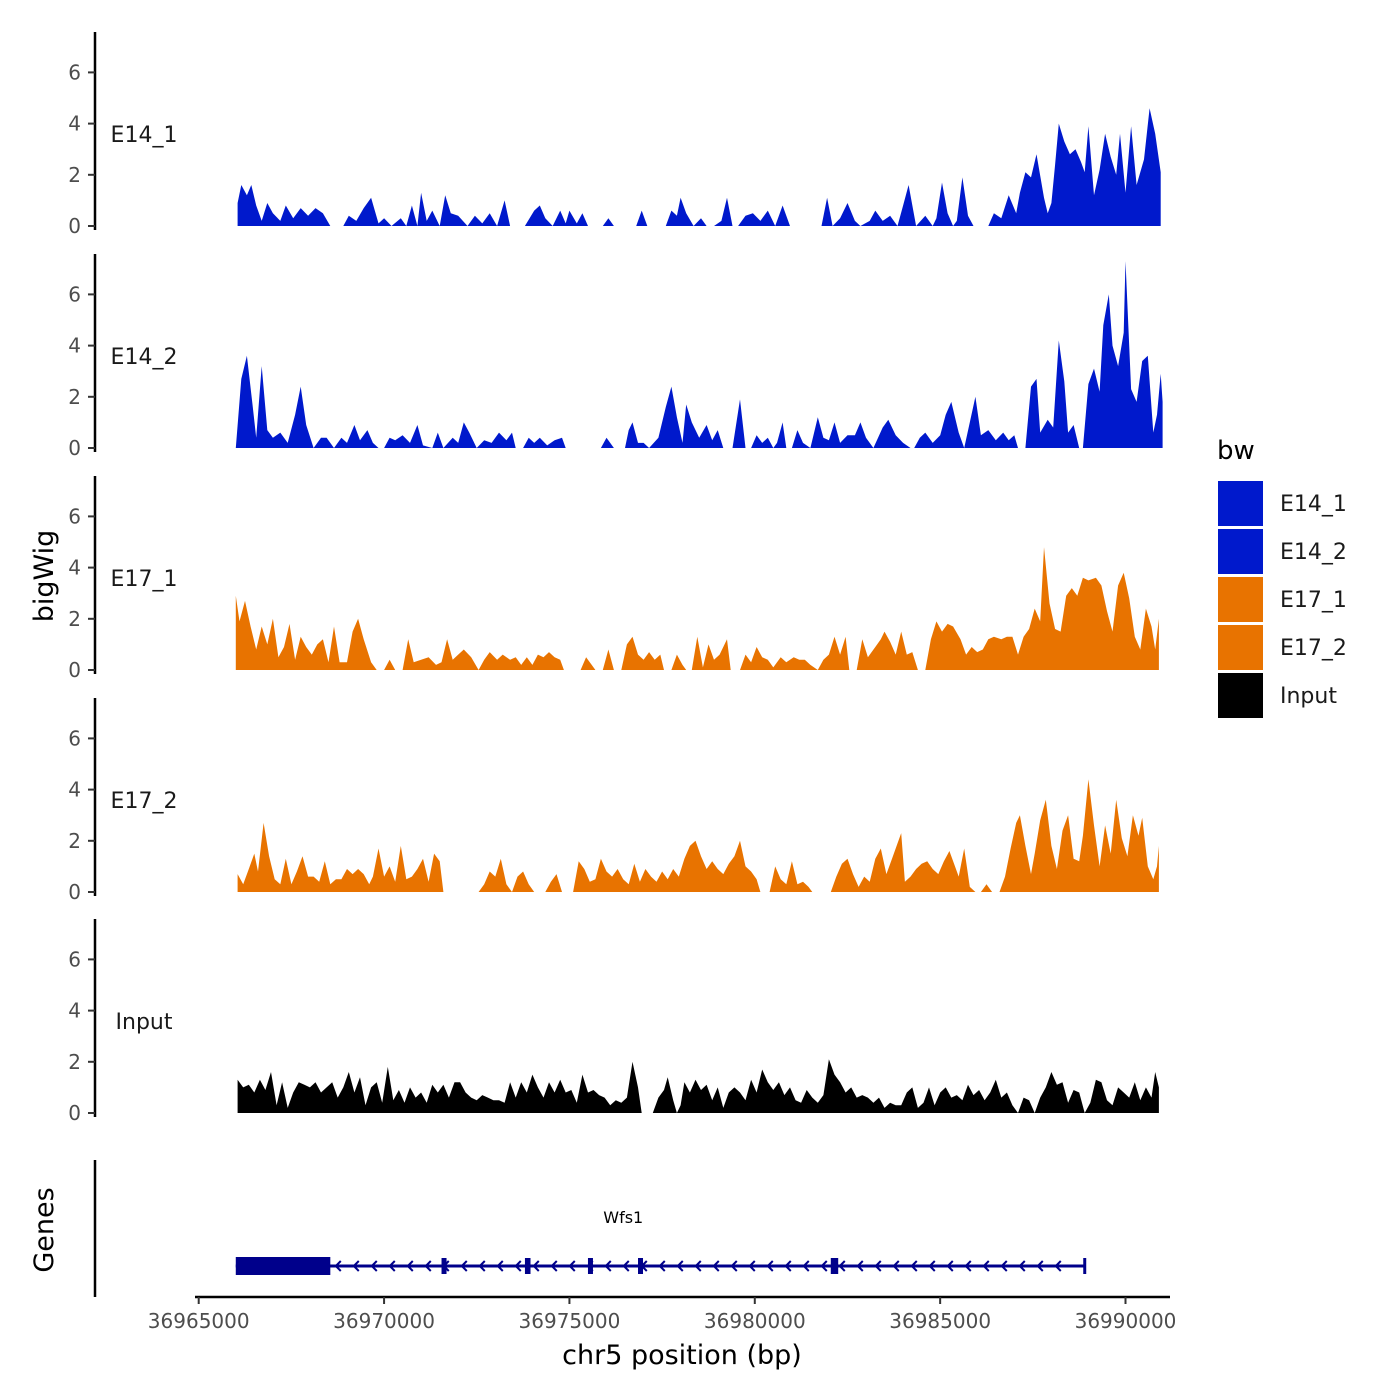 The height and width of the screenshot is (1400, 1400). What do you see at coordinates (144, 357) in the screenshot?
I see `track-label: E14_2` at bounding box center [144, 357].